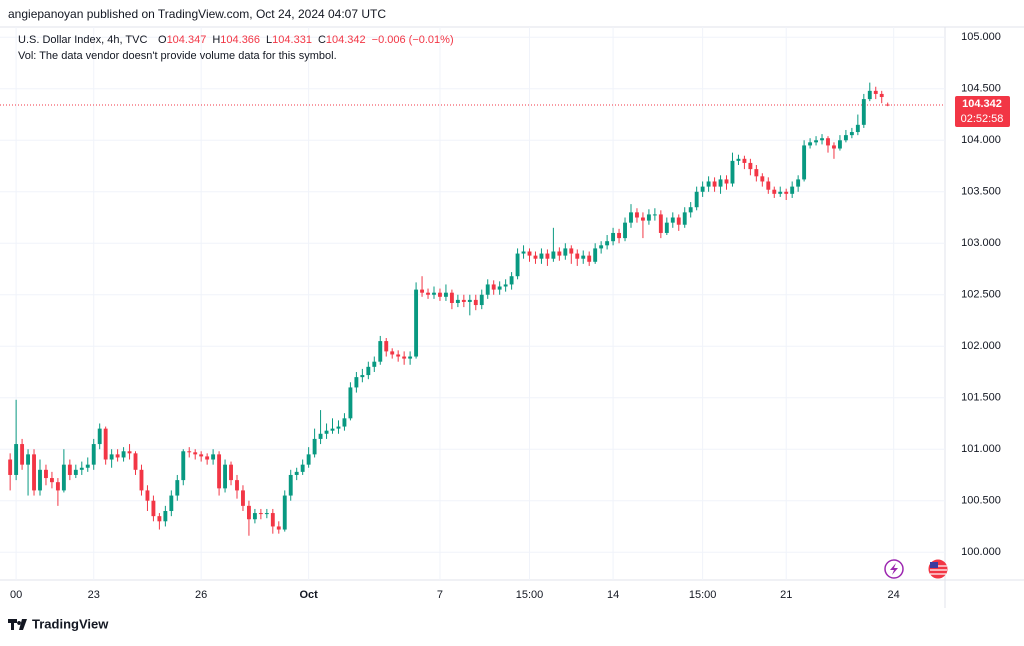 The image size is (1024, 646). I want to click on x-tick-label: 24, so click(894, 595).